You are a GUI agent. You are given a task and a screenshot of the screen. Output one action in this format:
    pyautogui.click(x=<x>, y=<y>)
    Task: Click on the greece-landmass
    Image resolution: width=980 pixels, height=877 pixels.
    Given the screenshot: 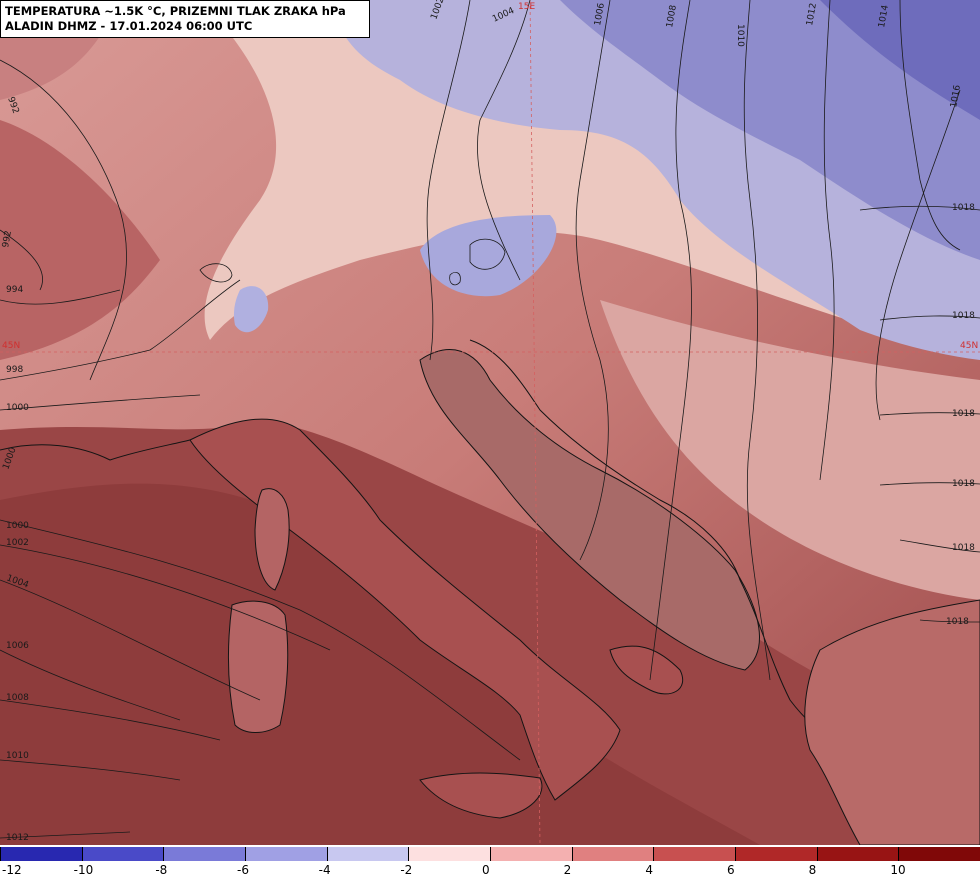 What is the action you would take?
    pyautogui.click(x=892, y=722)
    